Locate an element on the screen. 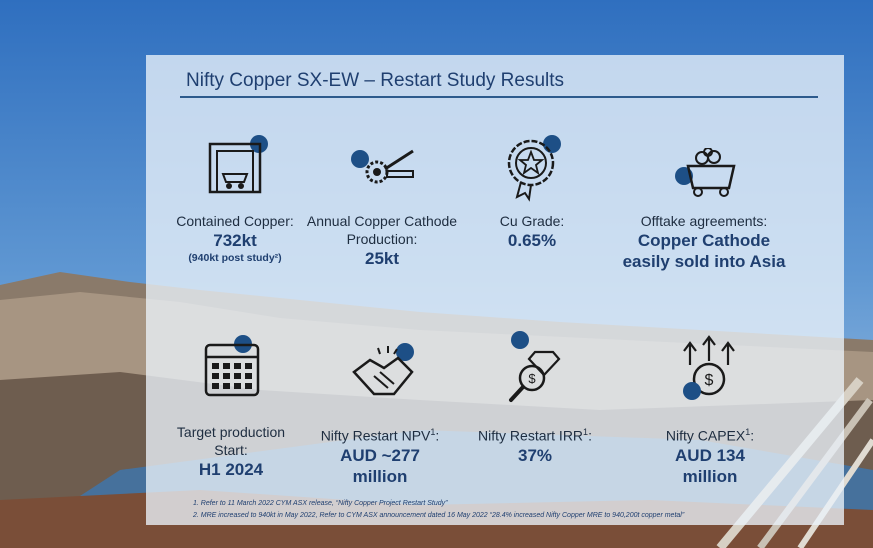  metric-value: 37% is located at coordinates (535, 455).